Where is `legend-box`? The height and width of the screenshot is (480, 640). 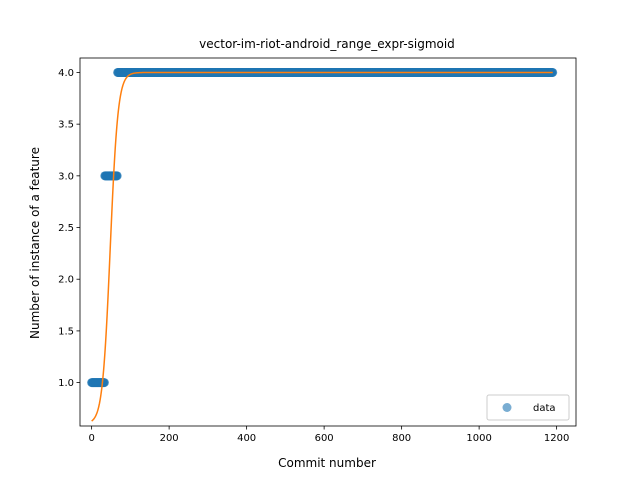 legend-box is located at coordinates (528, 407).